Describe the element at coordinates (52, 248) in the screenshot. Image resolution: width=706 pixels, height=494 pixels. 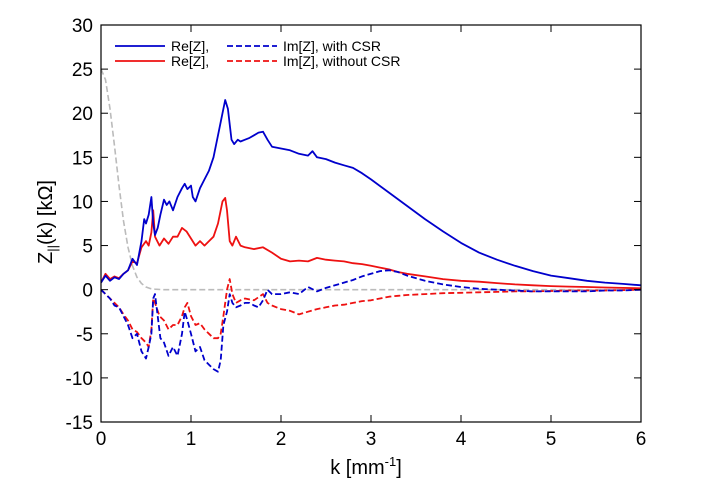
I see `y-axis-label-subscript: ||` at that location.